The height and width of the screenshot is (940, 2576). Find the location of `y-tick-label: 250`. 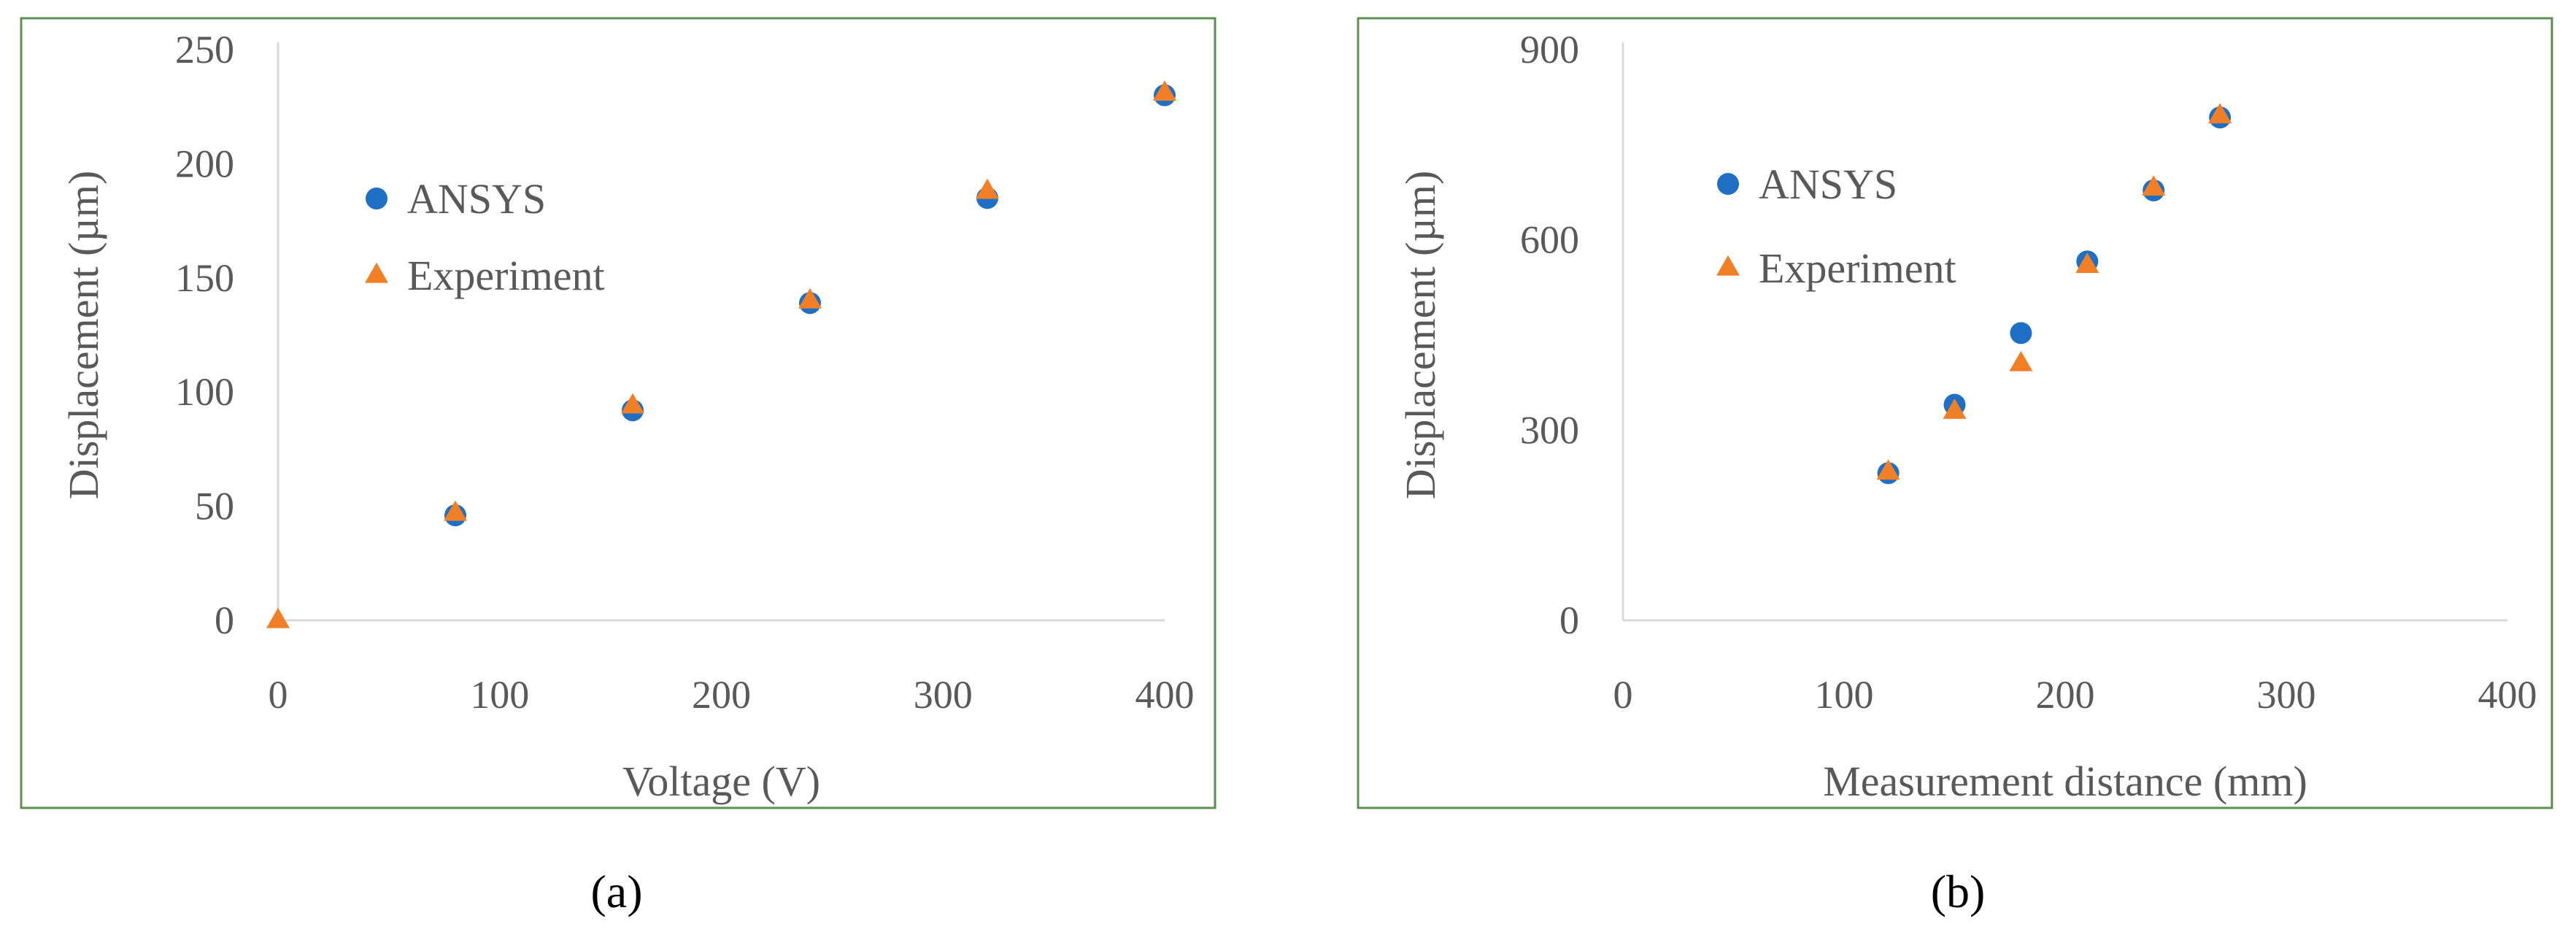

y-tick-label: 250 is located at coordinates (204, 50).